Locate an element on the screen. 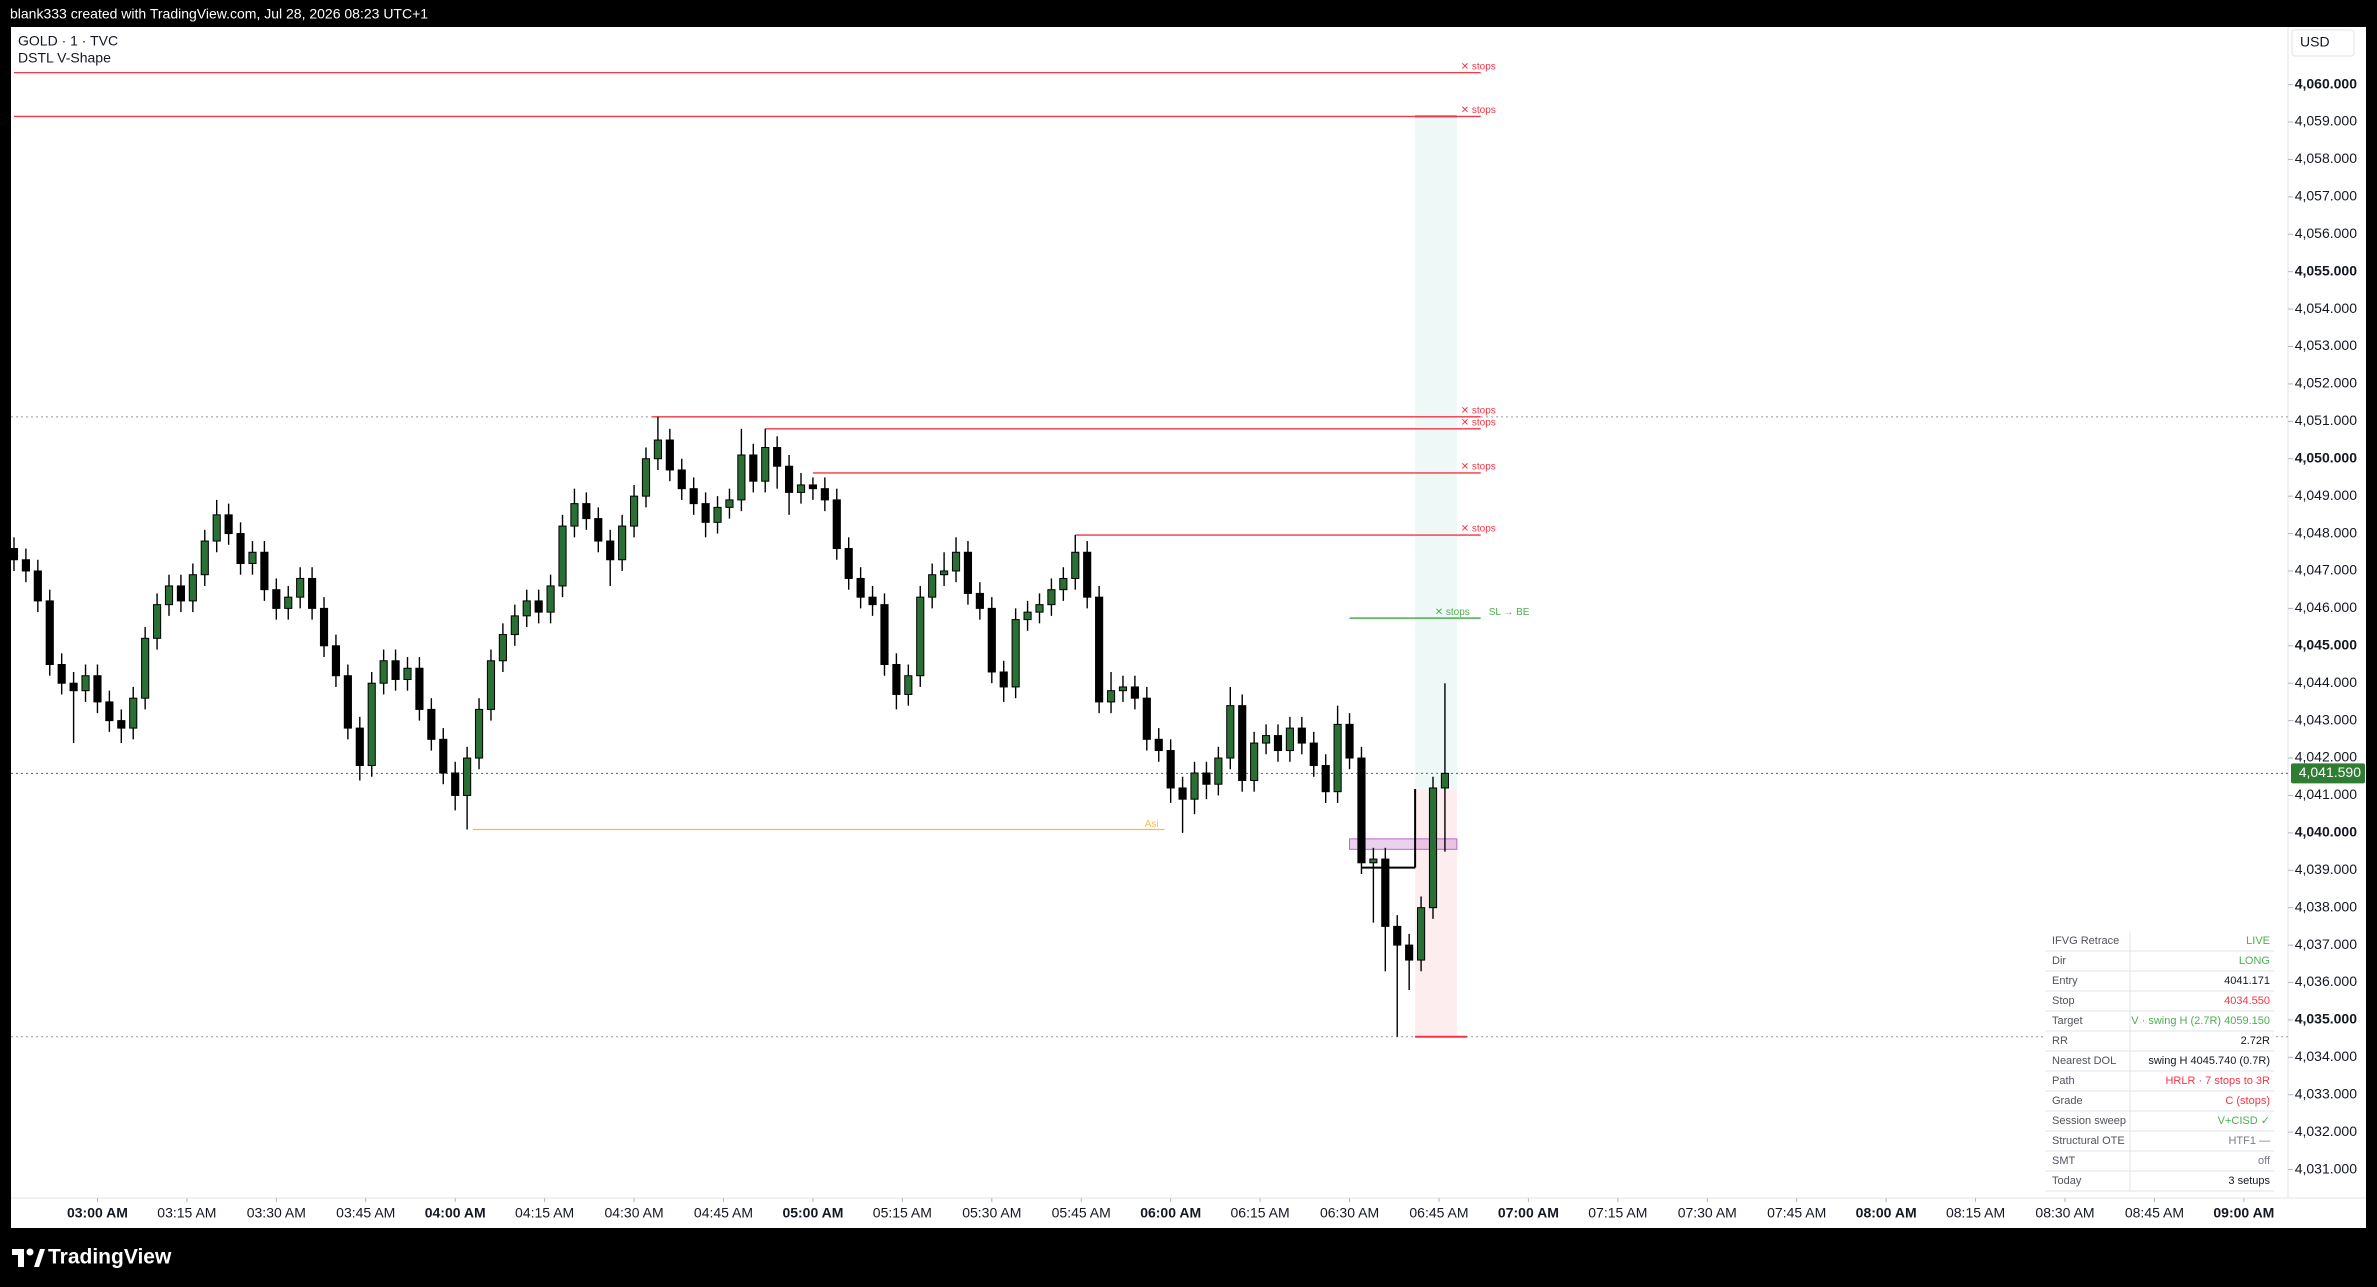 This screenshot has height=1287, width=2377. y-tick-label: 4,044.000 is located at coordinates (2326, 682).